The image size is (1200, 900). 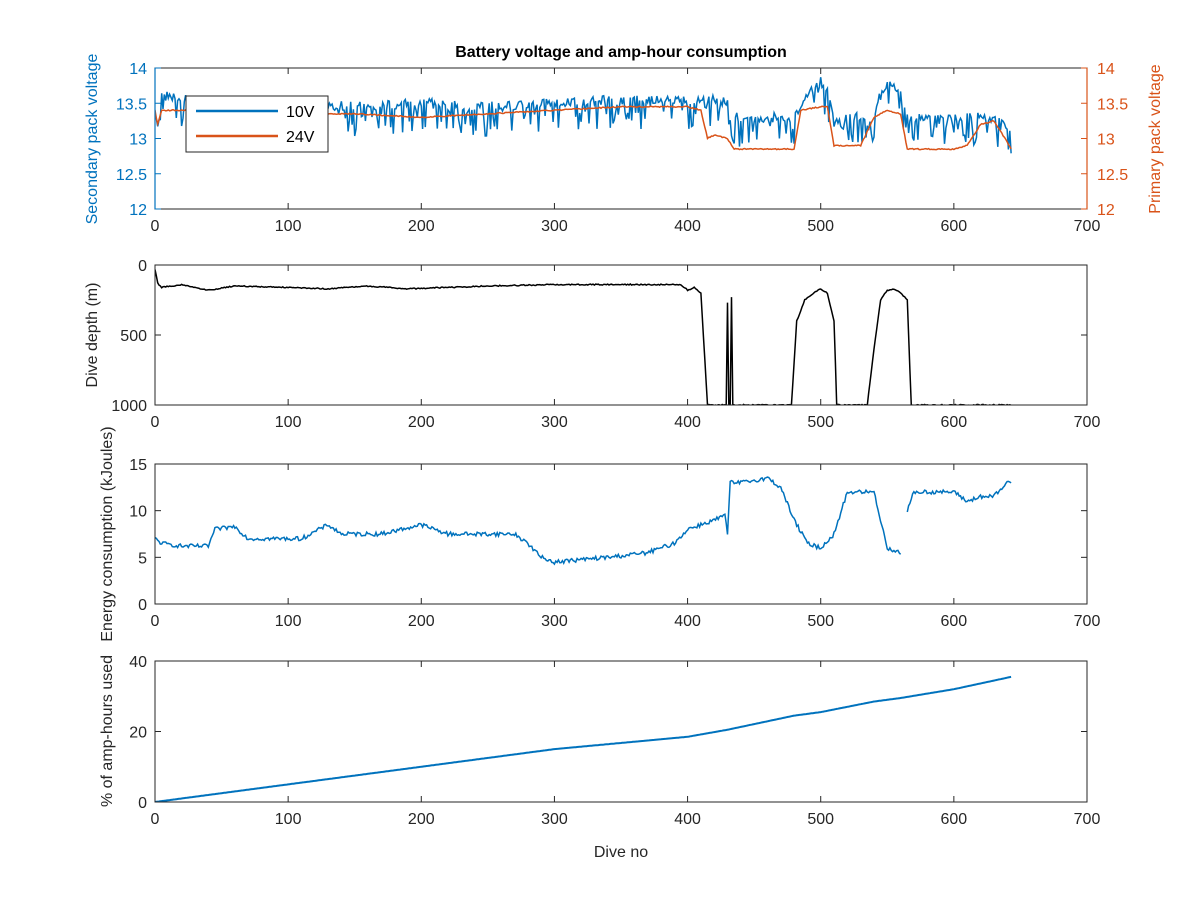 I want to click on y-axis-label-energy: Energy consumption (kJoules), so click(x=107, y=533).